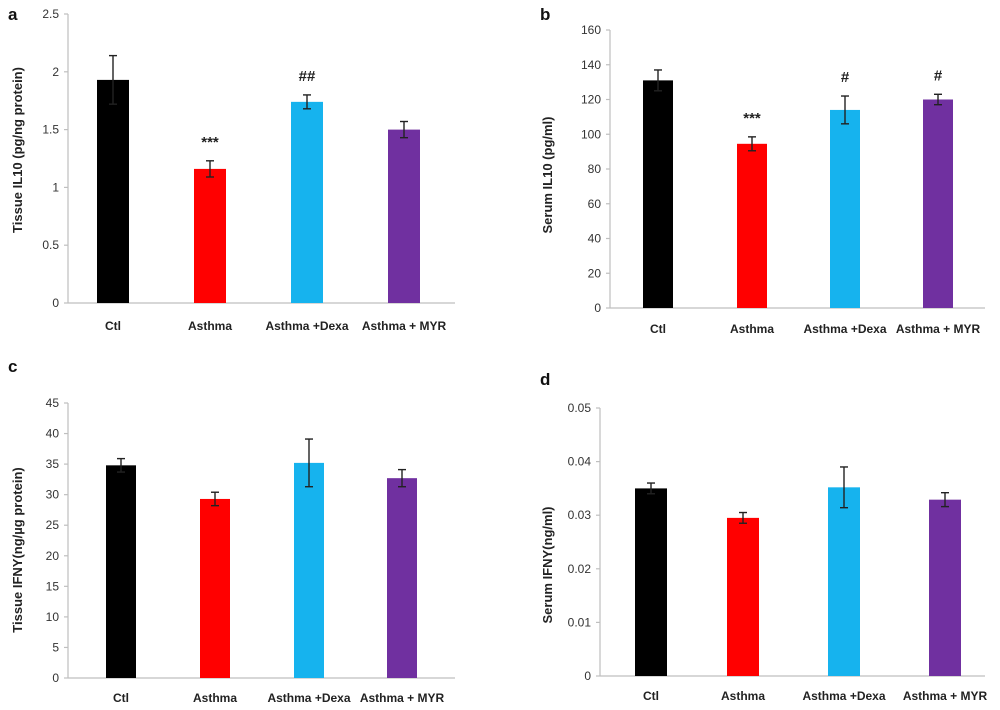  What do you see at coordinates (53, 403) in the screenshot?
I see `y-tick-label: 45` at bounding box center [53, 403].